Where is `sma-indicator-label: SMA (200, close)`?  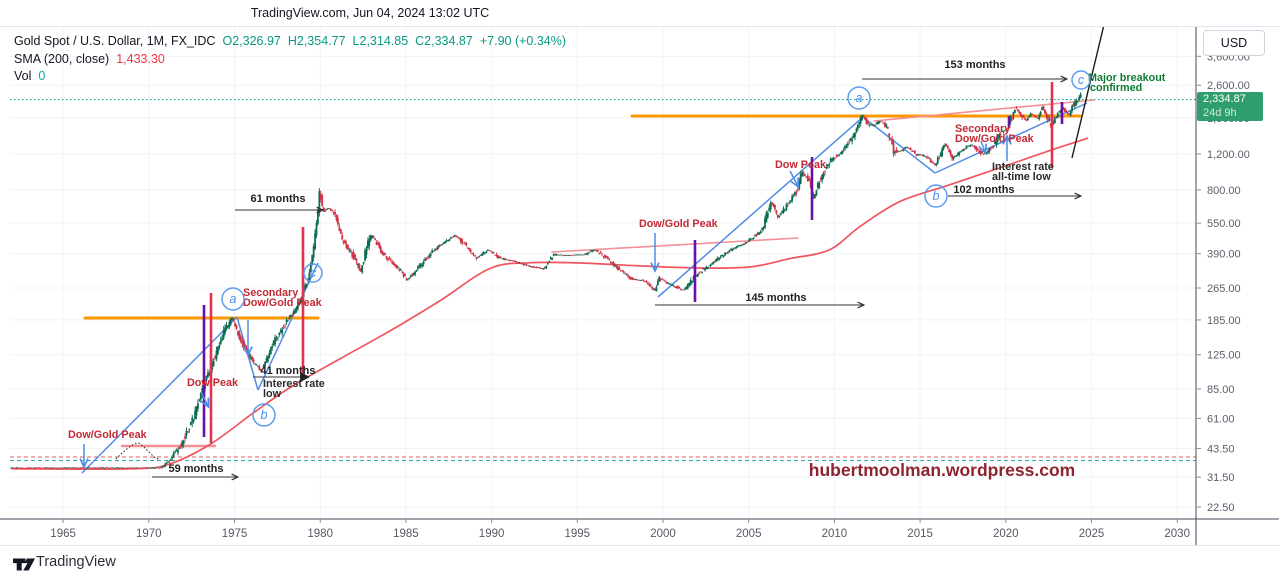
sma-indicator-label: SMA (200, close) is located at coordinates (62, 58).